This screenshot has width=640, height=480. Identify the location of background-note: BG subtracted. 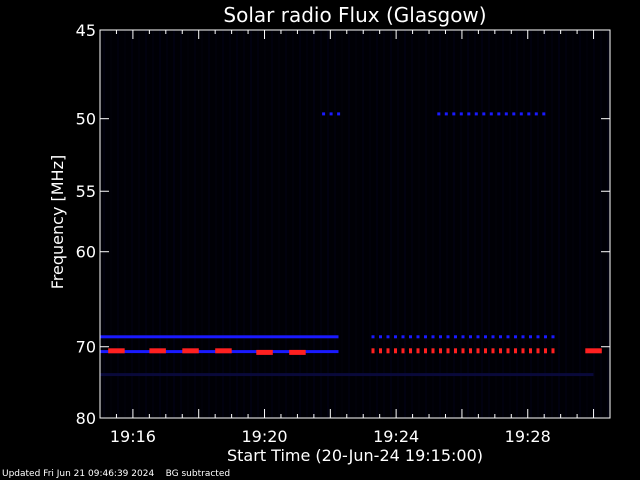
(198, 474).